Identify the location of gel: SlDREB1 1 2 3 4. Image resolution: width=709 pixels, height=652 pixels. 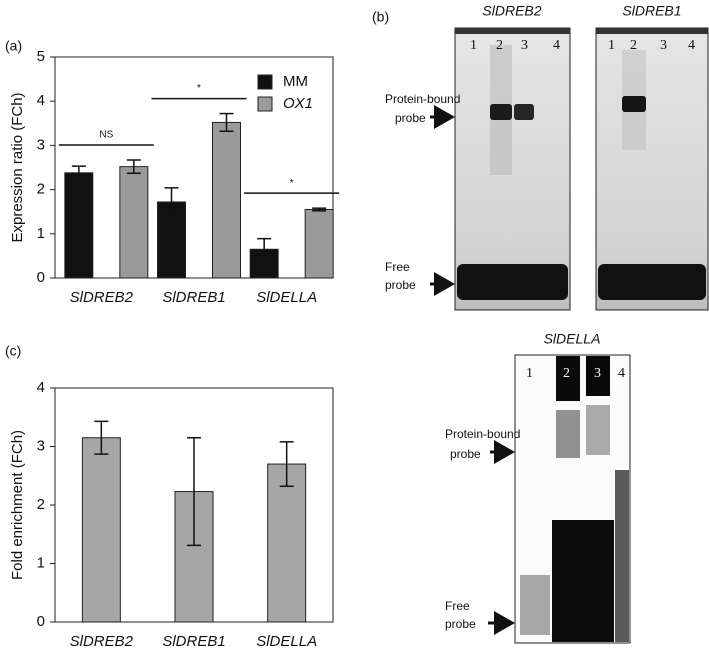
(652, 157).